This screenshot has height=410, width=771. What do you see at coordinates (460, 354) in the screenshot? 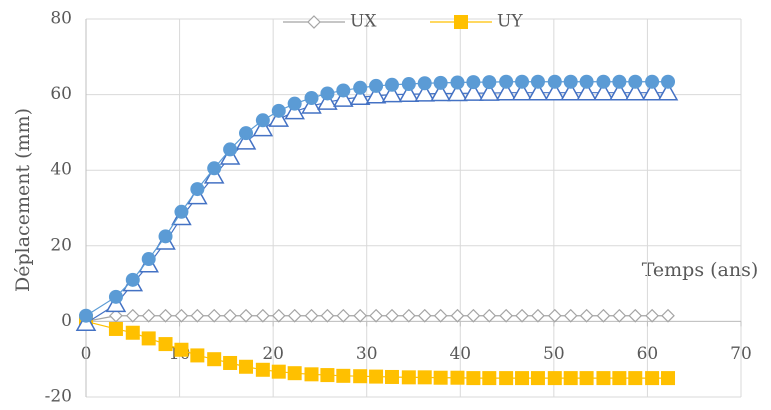
I see `x-tick-label: 40` at bounding box center [460, 354].